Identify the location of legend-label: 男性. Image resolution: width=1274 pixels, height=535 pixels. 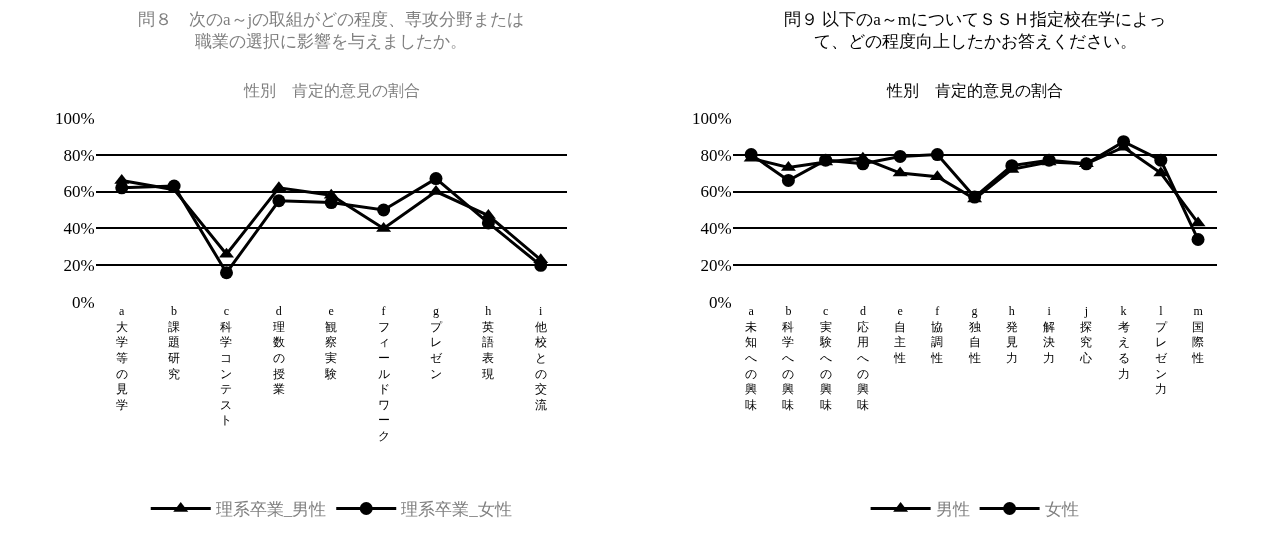
(952, 510).